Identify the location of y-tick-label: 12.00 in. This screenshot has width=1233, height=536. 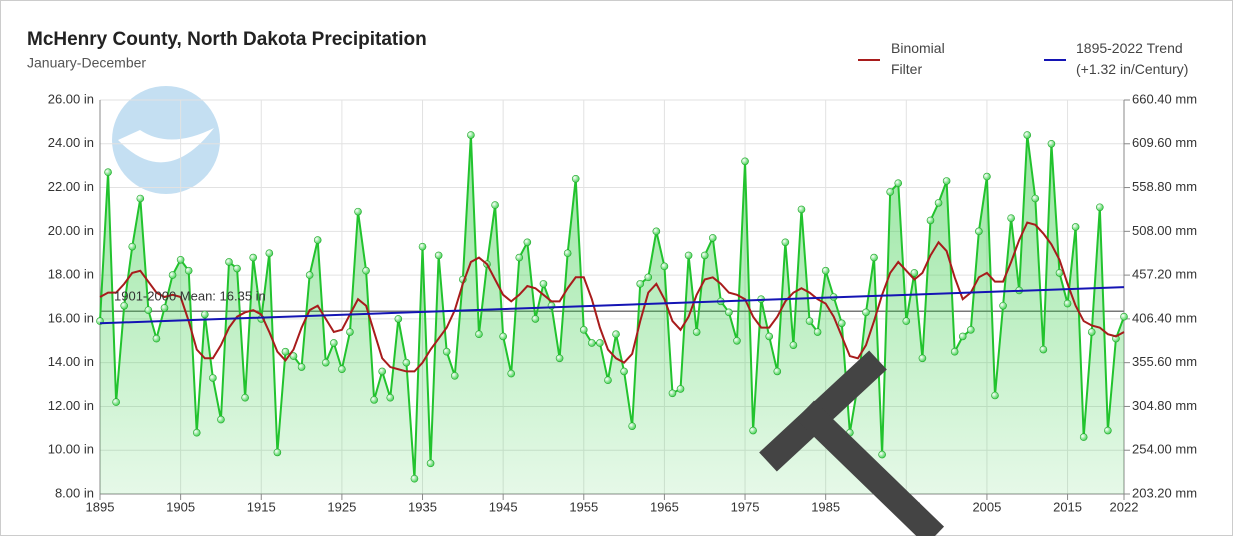
(71, 405).